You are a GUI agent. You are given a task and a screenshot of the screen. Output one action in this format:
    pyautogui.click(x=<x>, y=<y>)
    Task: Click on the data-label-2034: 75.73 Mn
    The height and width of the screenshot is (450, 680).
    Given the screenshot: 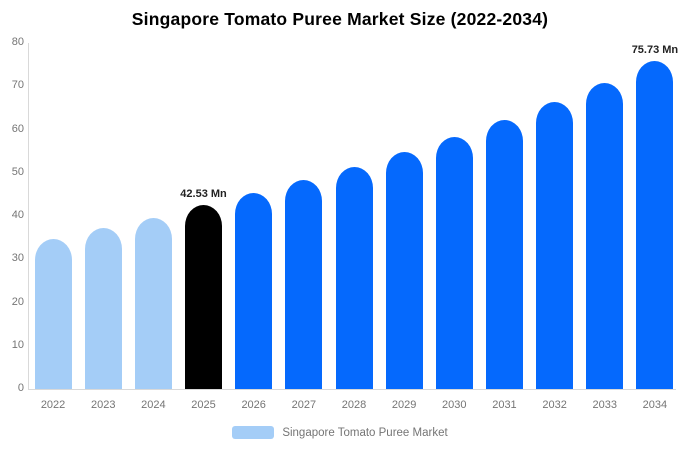 What is the action you would take?
    pyautogui.click(x=655, y=50)
    